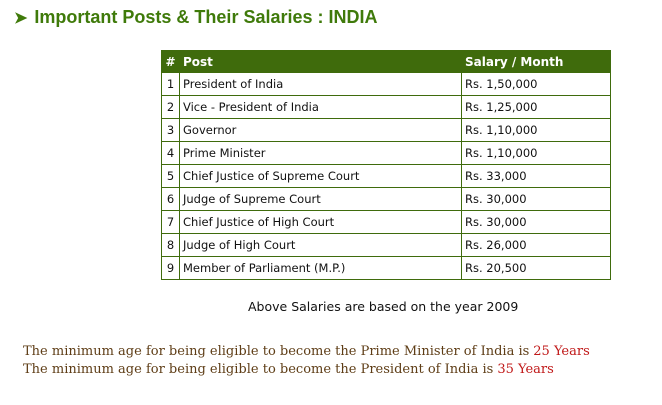  Describe the element at coordinates (170, 245) in the screenshot. I see `row-number: 8` at that location.